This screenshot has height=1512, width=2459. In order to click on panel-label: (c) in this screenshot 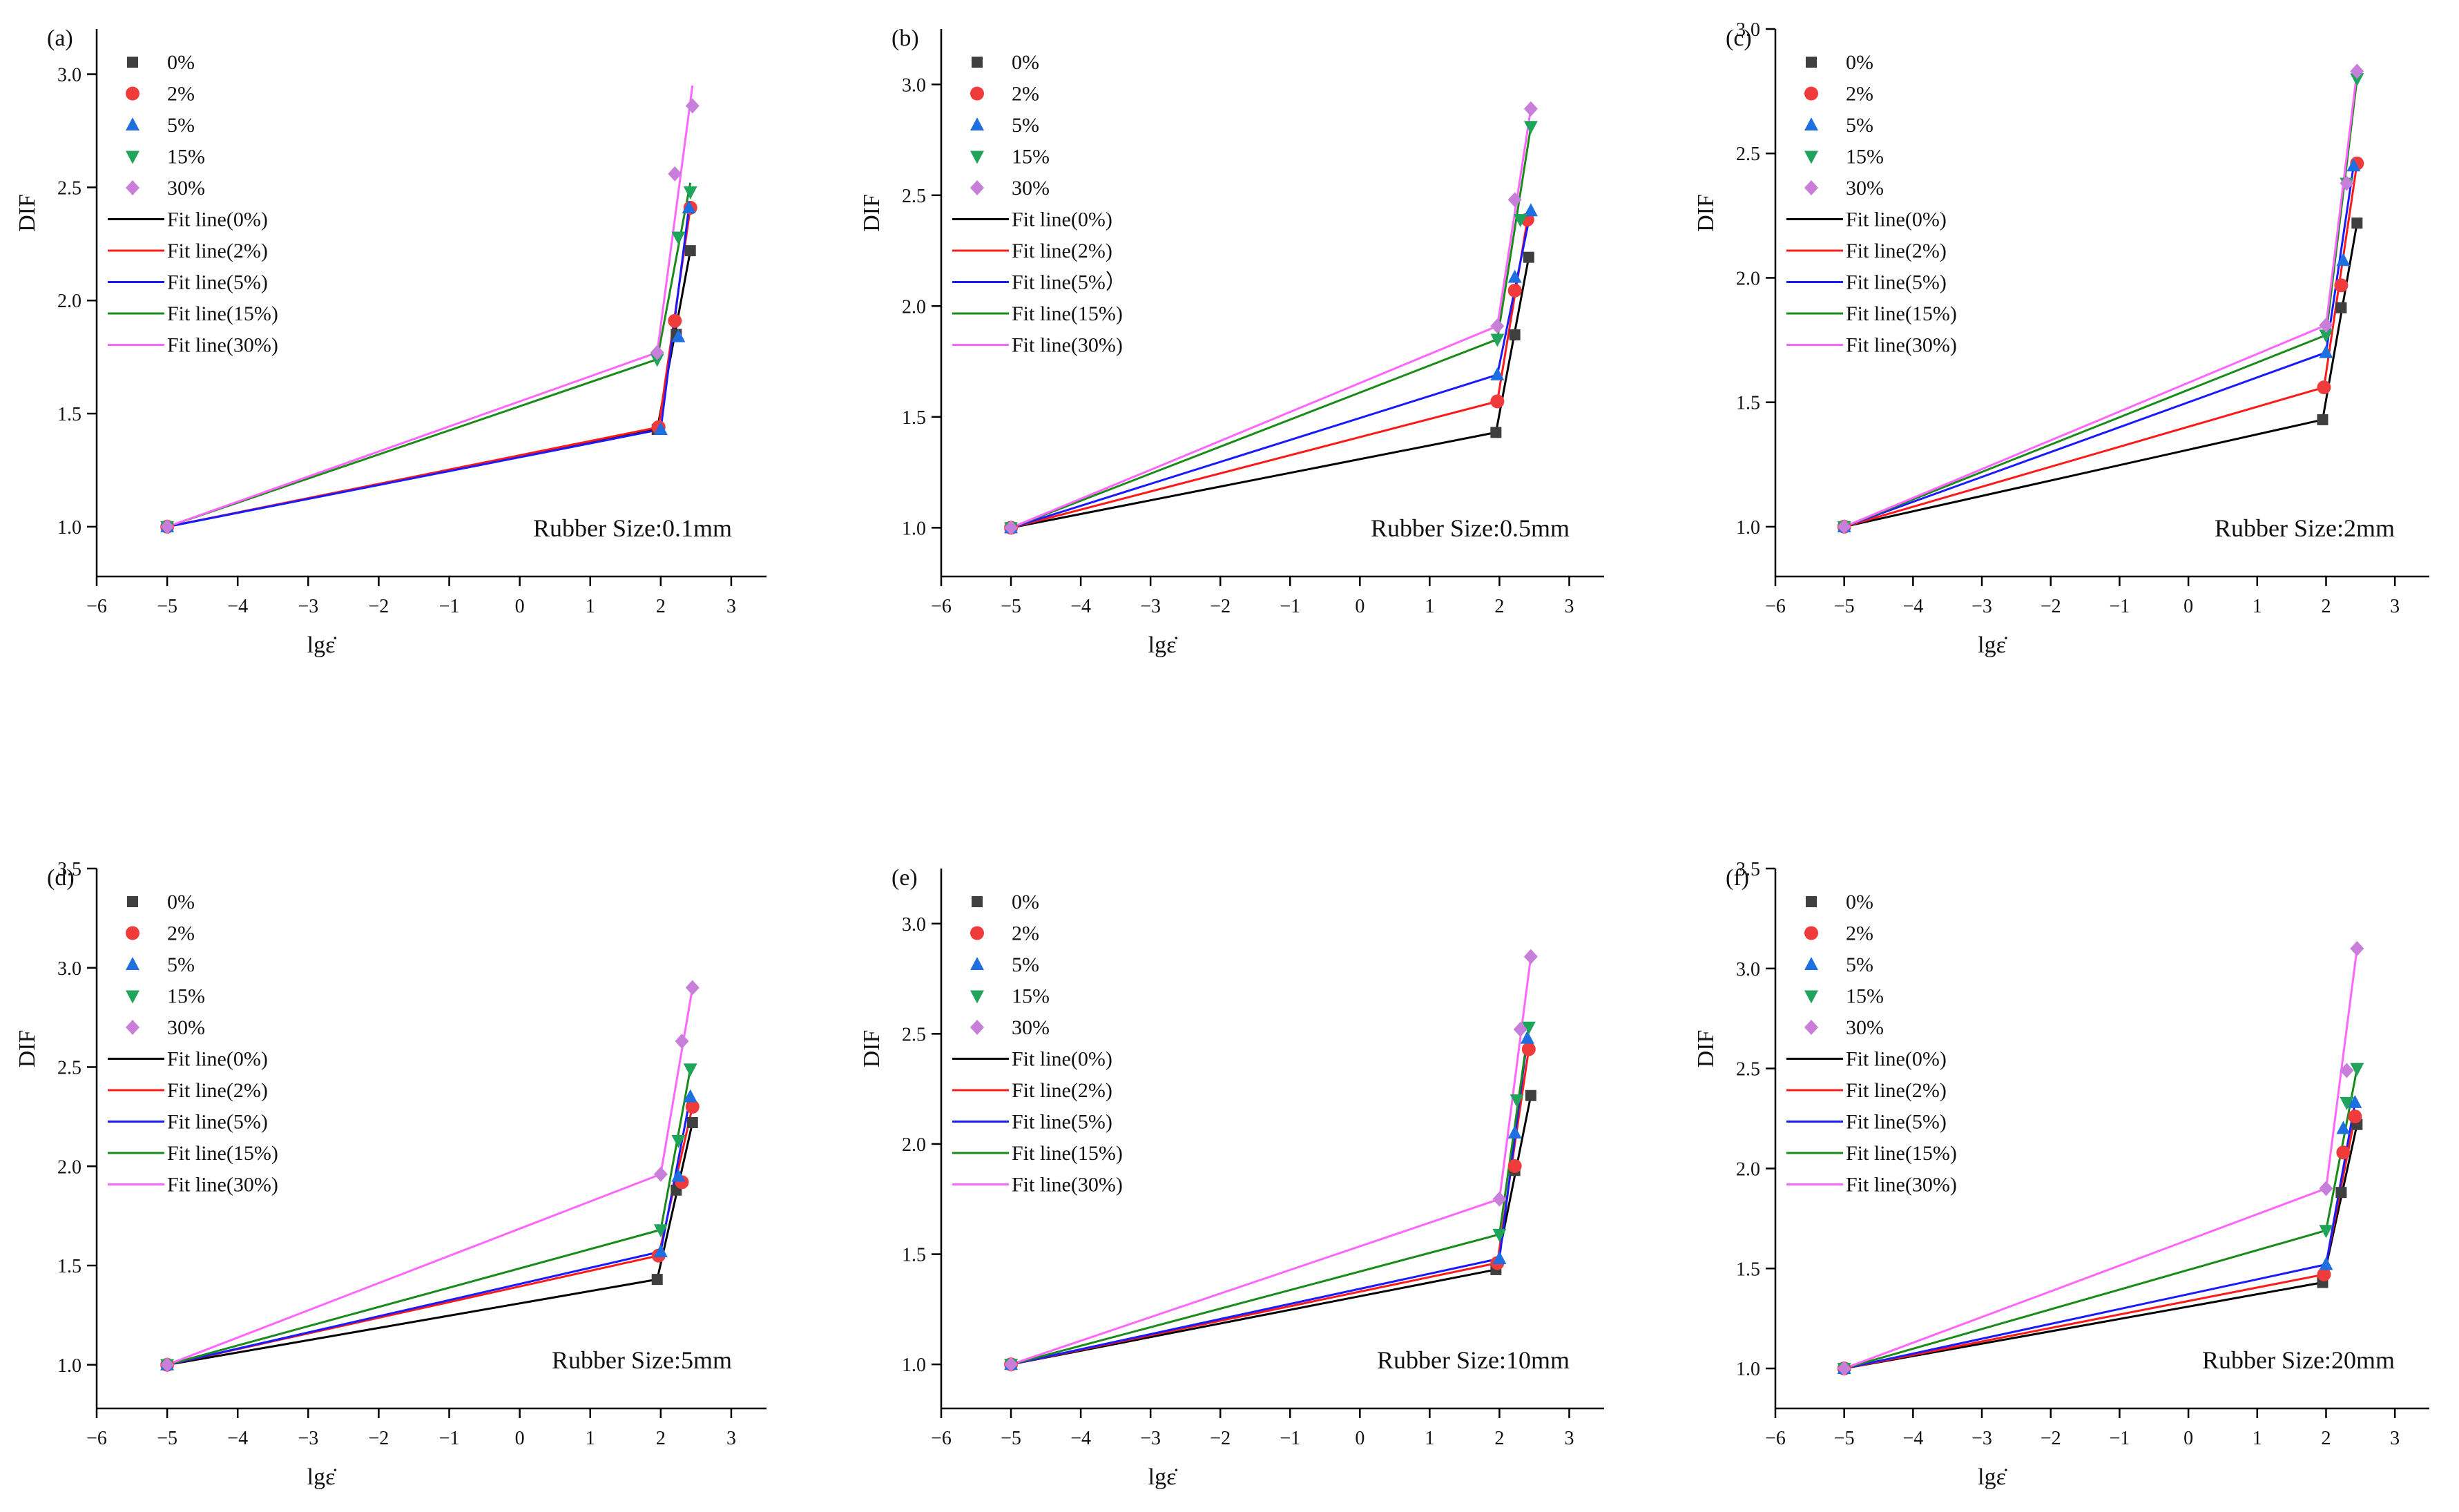, I will do `click(1739, 38)`.